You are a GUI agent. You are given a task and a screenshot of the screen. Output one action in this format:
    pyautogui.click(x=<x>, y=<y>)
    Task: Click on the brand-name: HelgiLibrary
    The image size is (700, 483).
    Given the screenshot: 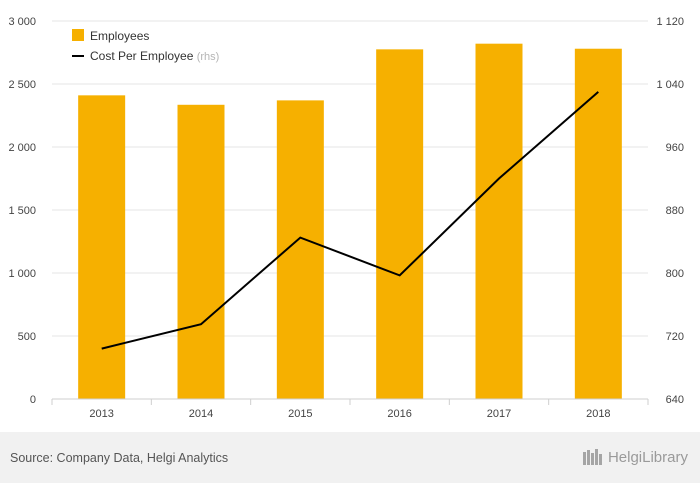 What is the action you would take?
    pyautogui.click(x=647, y=457)
    